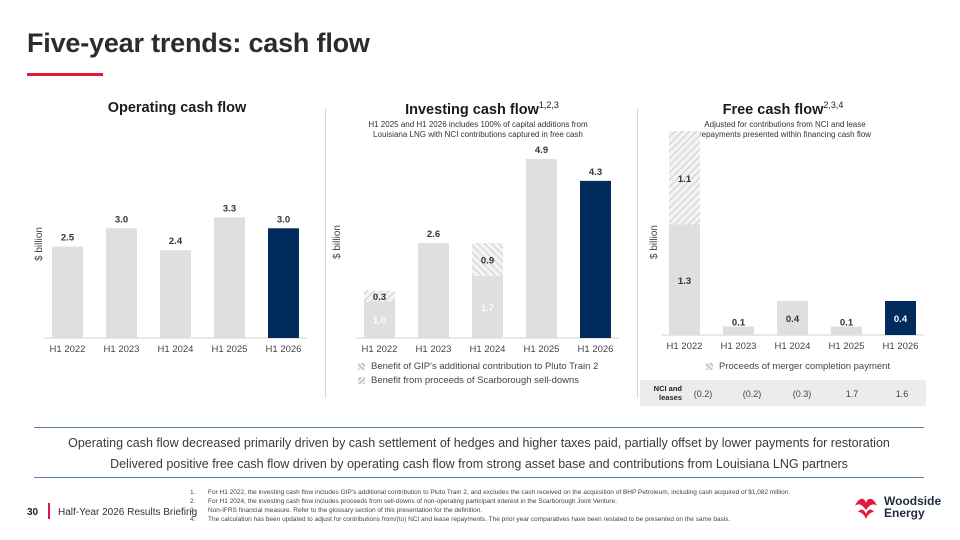 This screenshot has height=540, width=960. Describe the element at coordinates (548, 105) in the screenshot. I see `investing-footnote-ref: 1,2,3` at that location.